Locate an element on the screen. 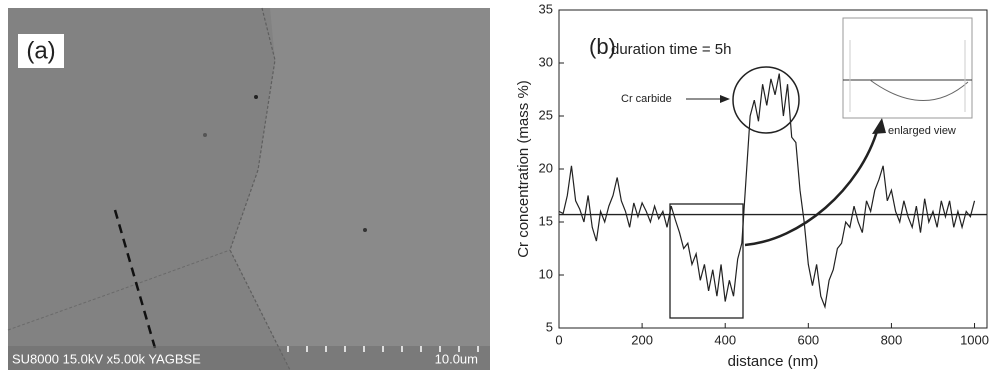  y-tick-label: 35 is located at coordinates (546, 8).